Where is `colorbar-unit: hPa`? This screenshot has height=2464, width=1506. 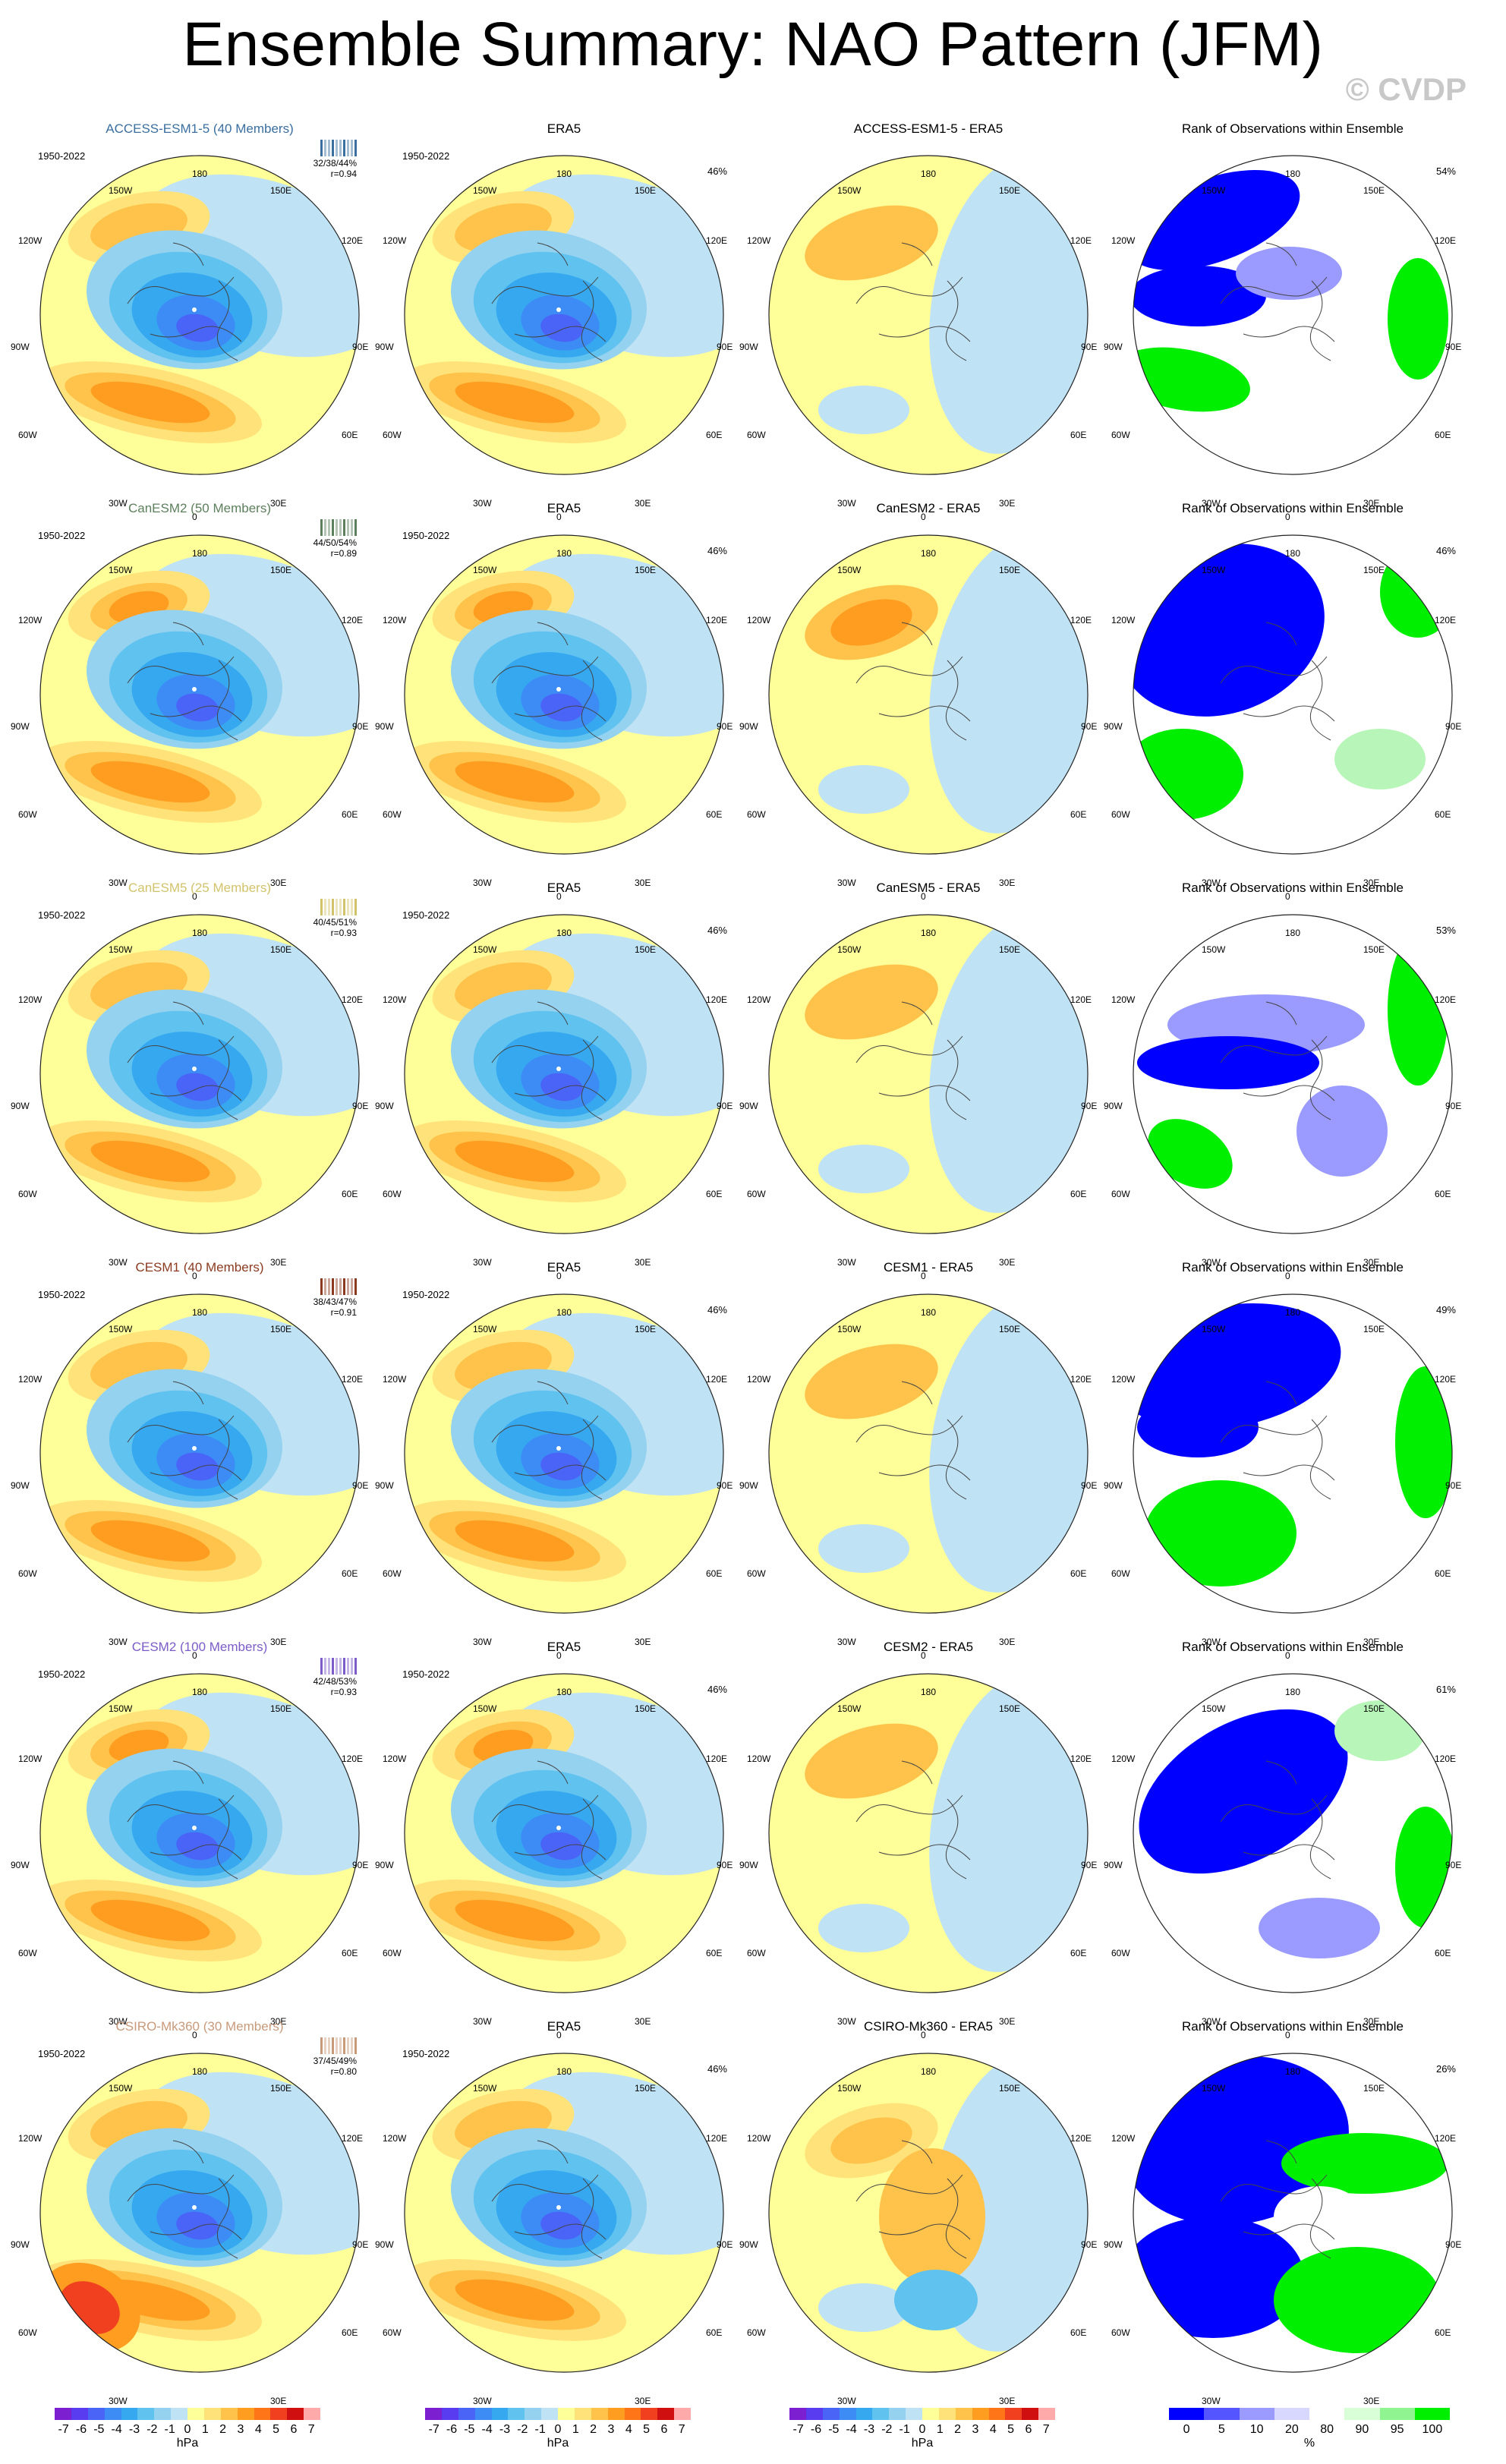 colorbar-unit: hPa is located at coordinates (922, 2444).